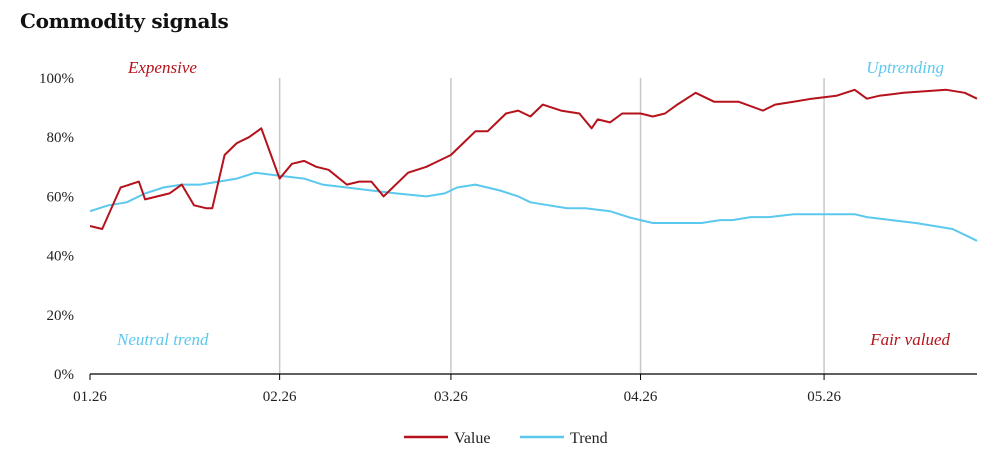 The width and height of the screenshot is (998, 460). Describe the element at coordinates (64, 375) in the screenshot. I see `y-tick-label: 0%` at that location.